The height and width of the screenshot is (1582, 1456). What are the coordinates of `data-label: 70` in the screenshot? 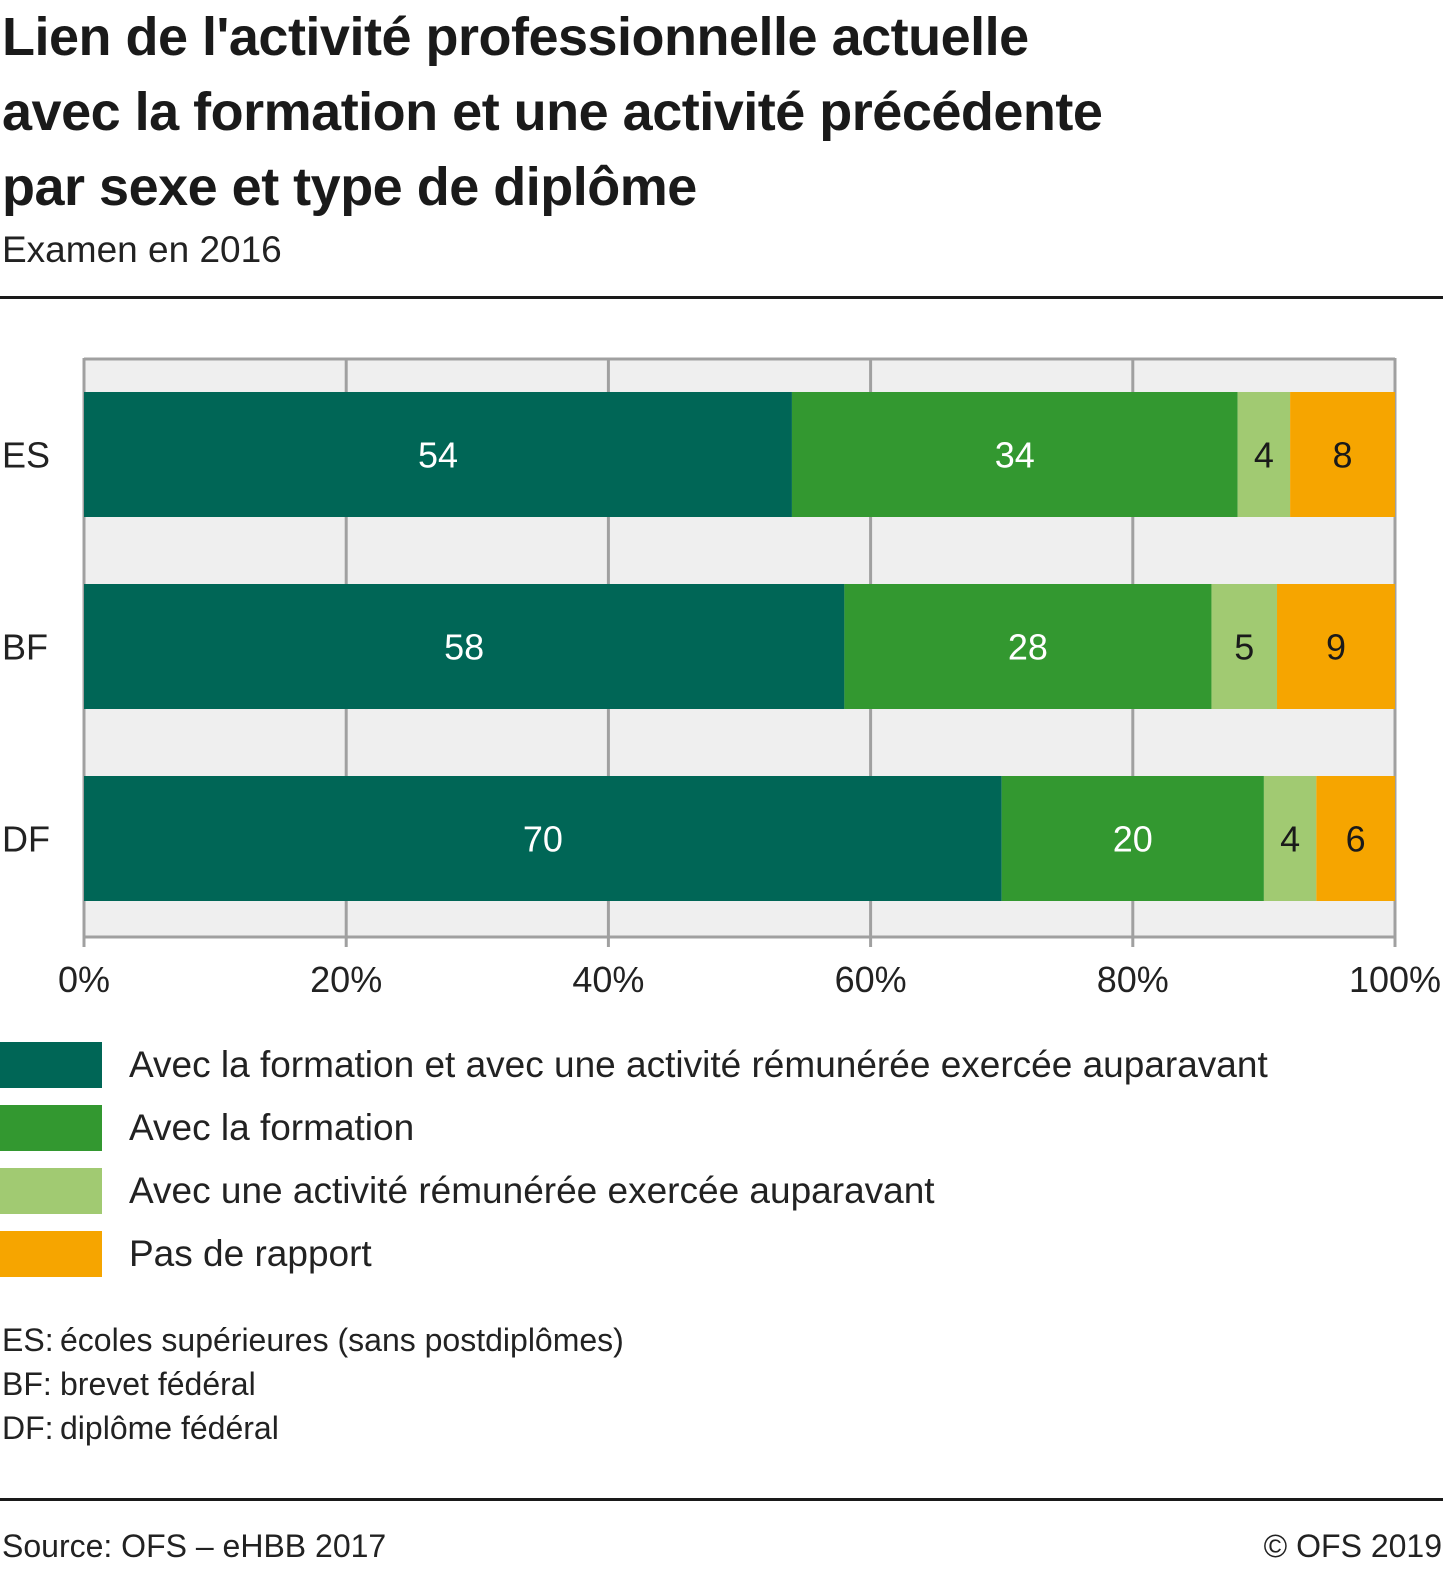 It's located at (543, 839).